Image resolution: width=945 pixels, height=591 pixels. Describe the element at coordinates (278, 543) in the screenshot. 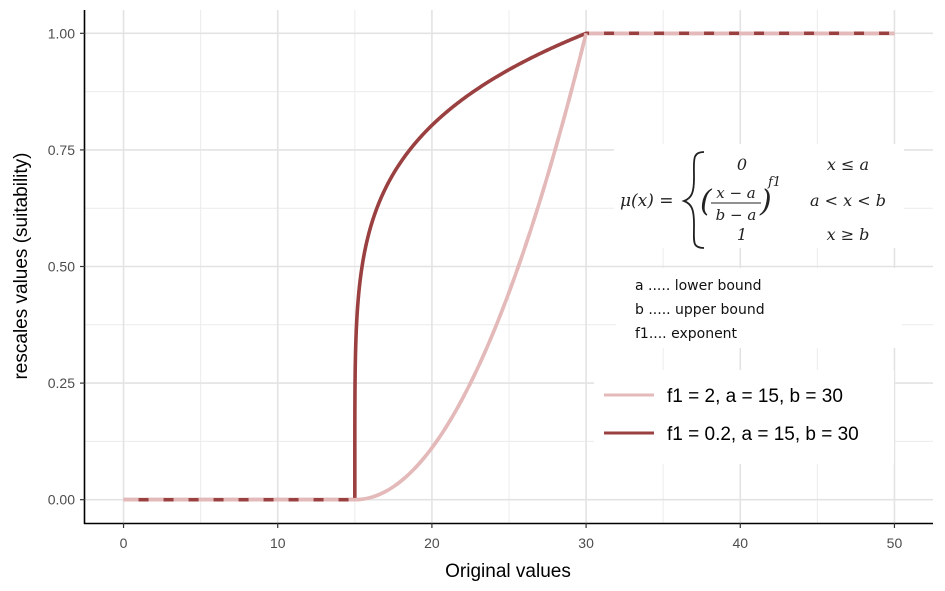

I see `x-tick-label: 10` at that location.